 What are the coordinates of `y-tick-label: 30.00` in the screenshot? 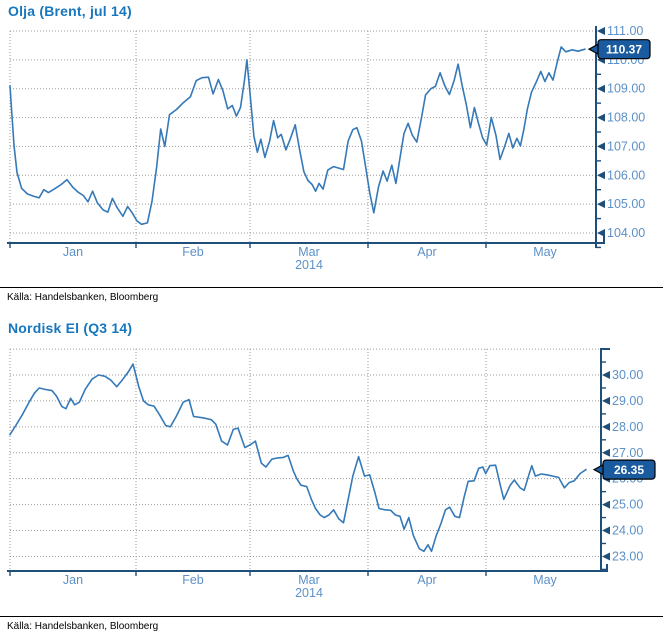 It's located at (627, 375).